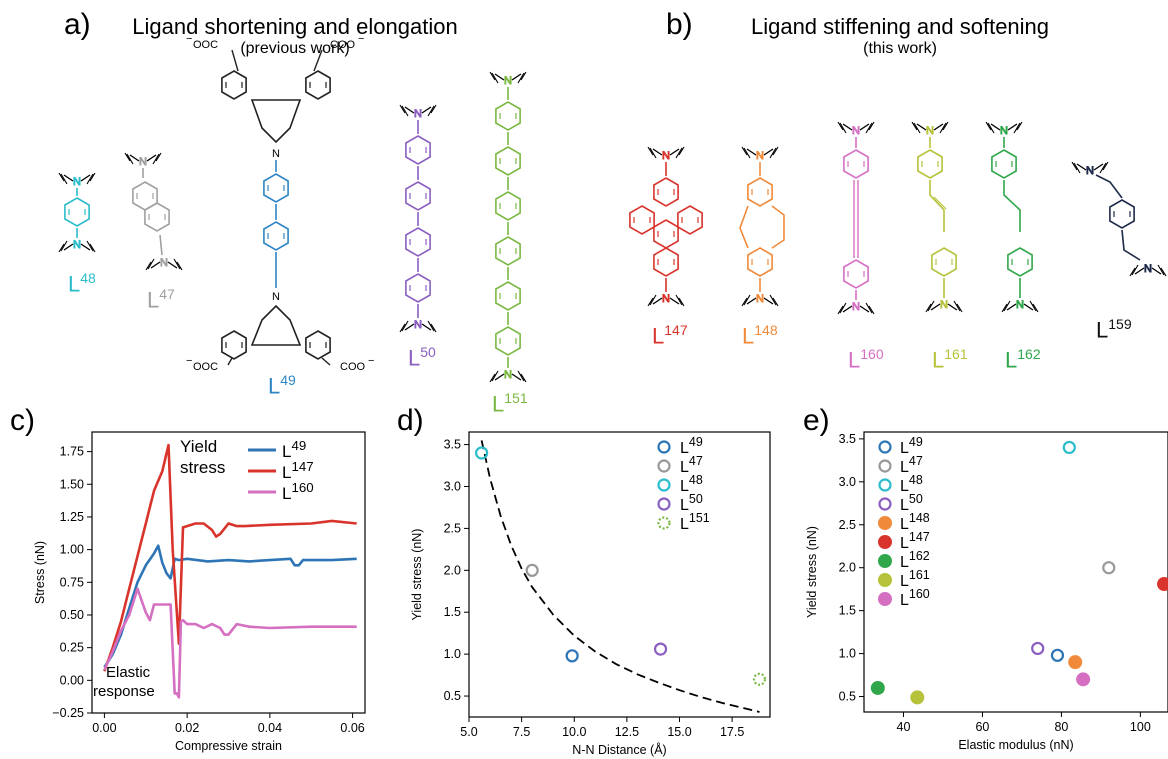 The image size is (1168, 759). I want to click on chart-e-point-l48, so click(1069, 447).